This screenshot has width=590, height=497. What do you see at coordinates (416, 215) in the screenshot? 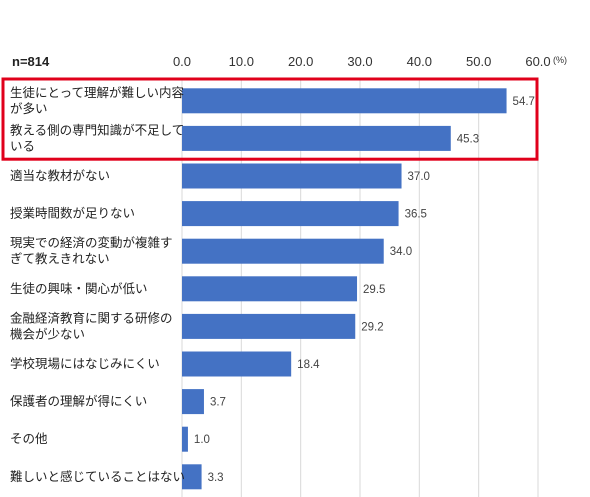
I see `value-label: 36.5` at bounding box center [416, 215].